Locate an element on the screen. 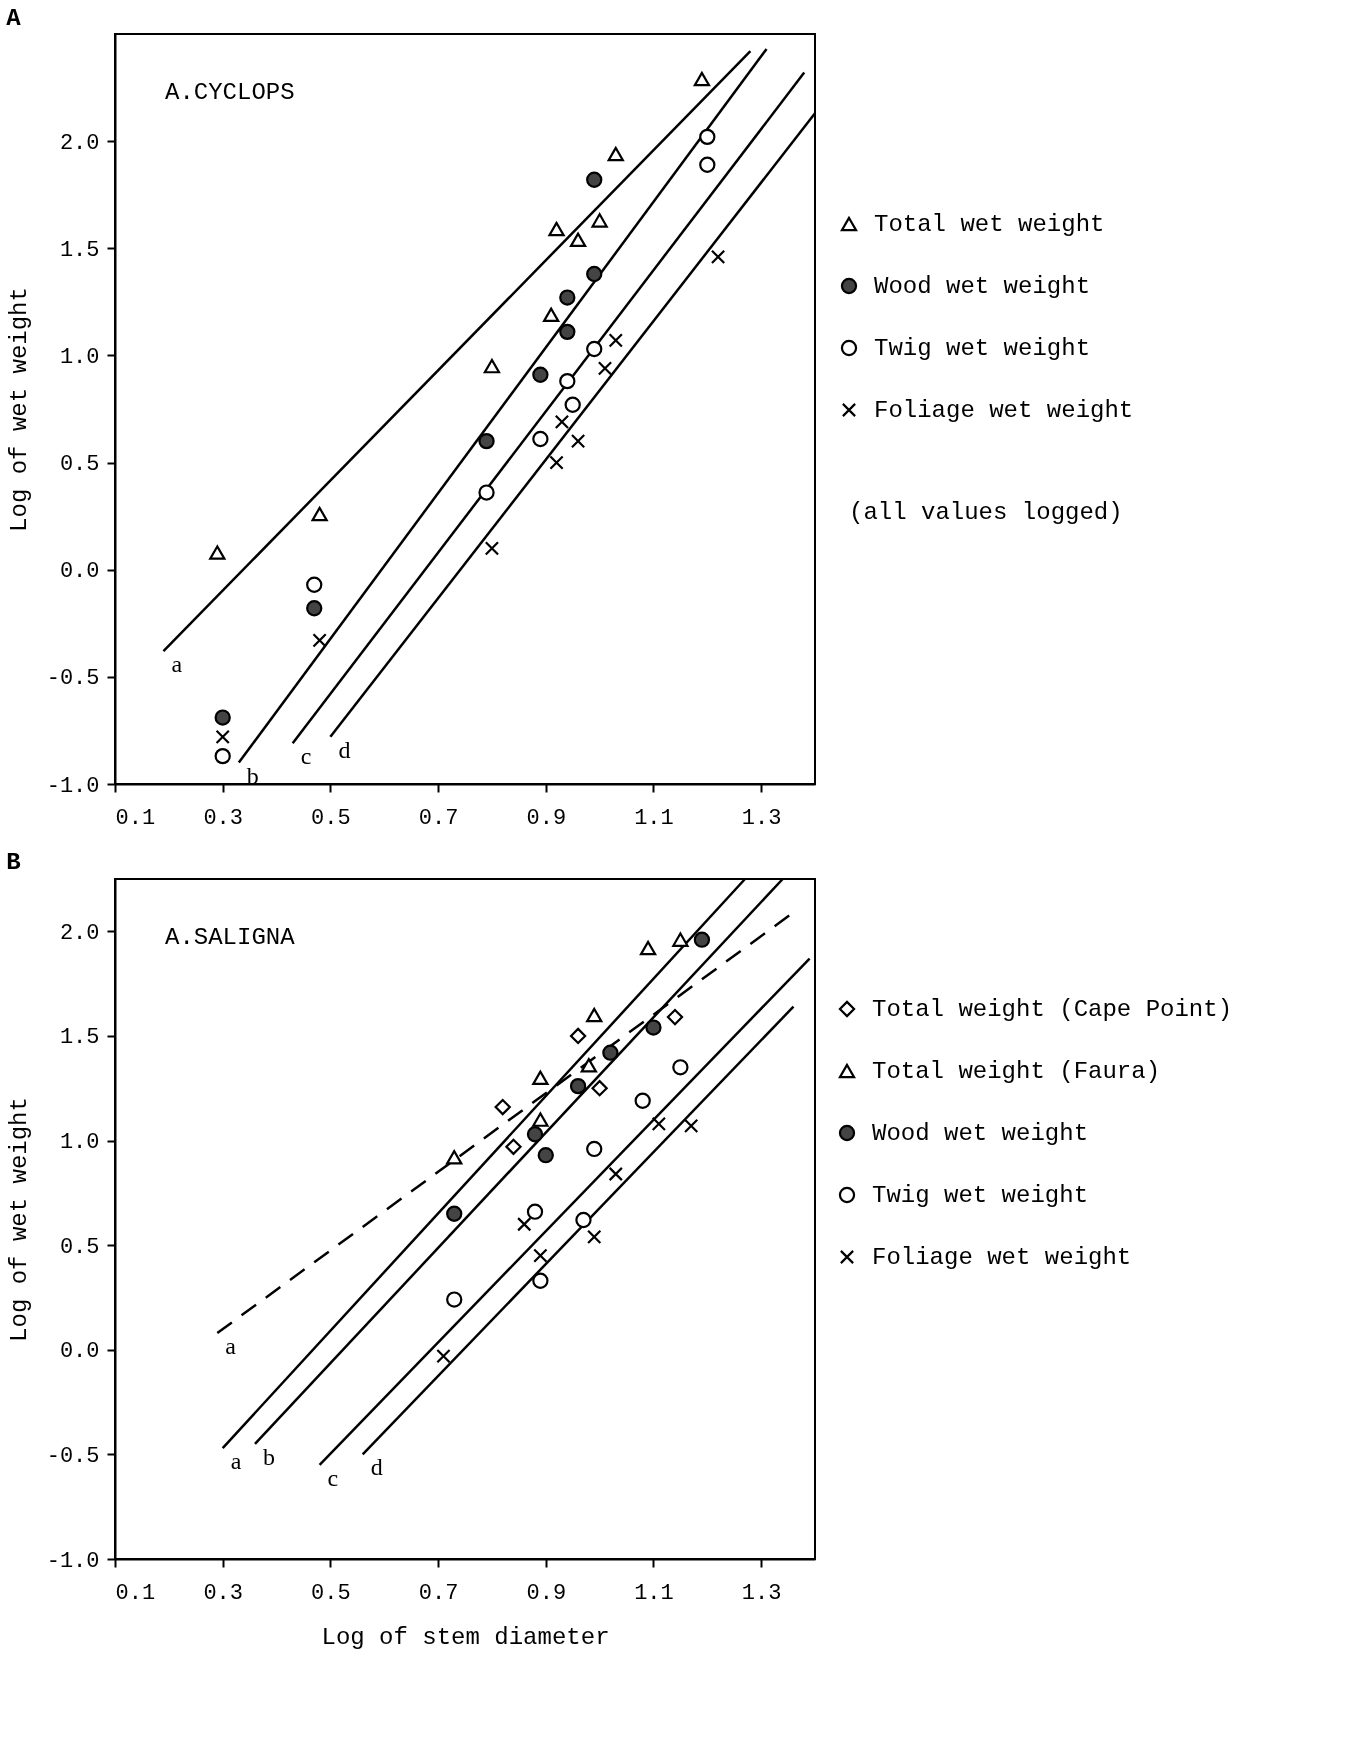 Image resolution: width=1347 pixels, height=1750 pixels. text: A.SALIGNA is located at coordinates (230, 937).